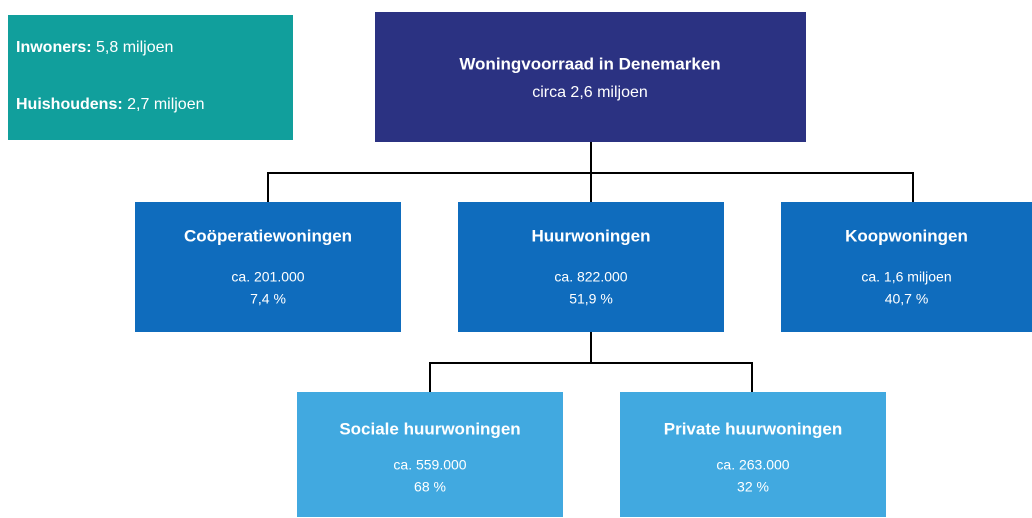 This screenshot has width=1032, height=518. I want to click on node-line: 68 %, so click(430, 487).